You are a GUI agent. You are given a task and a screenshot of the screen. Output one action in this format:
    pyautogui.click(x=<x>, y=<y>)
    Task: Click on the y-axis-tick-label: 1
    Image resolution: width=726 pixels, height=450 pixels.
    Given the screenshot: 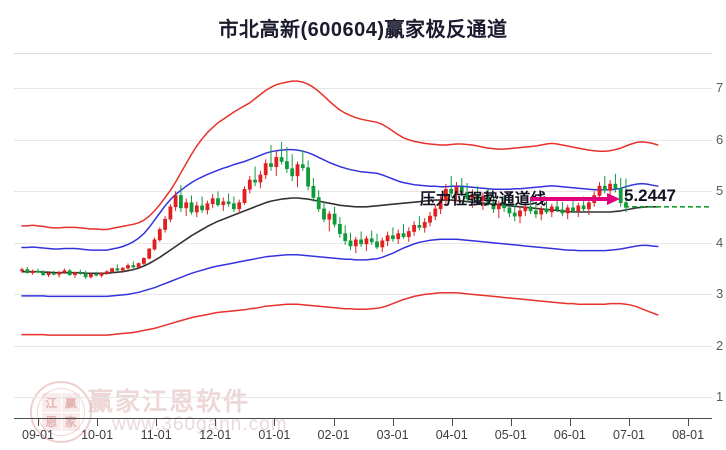 What is the action you would take?
    pyautogui.click(x=720, y=397)
    